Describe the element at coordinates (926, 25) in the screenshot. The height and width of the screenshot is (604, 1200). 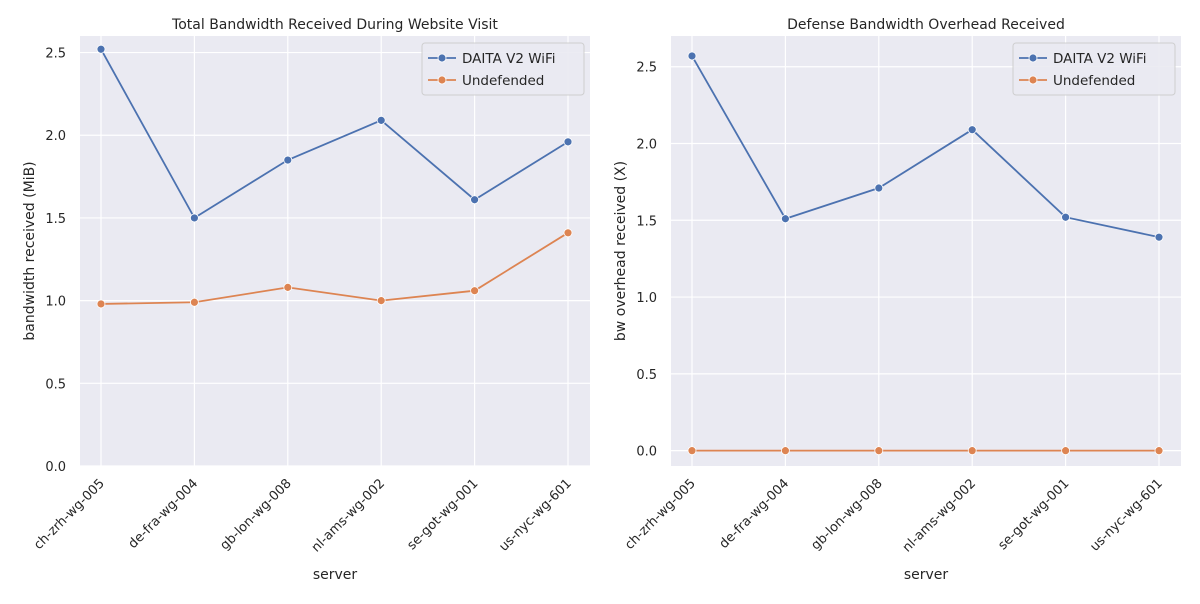
I see `chart-title: Defense Bandwidth Overhead Received` at that location.